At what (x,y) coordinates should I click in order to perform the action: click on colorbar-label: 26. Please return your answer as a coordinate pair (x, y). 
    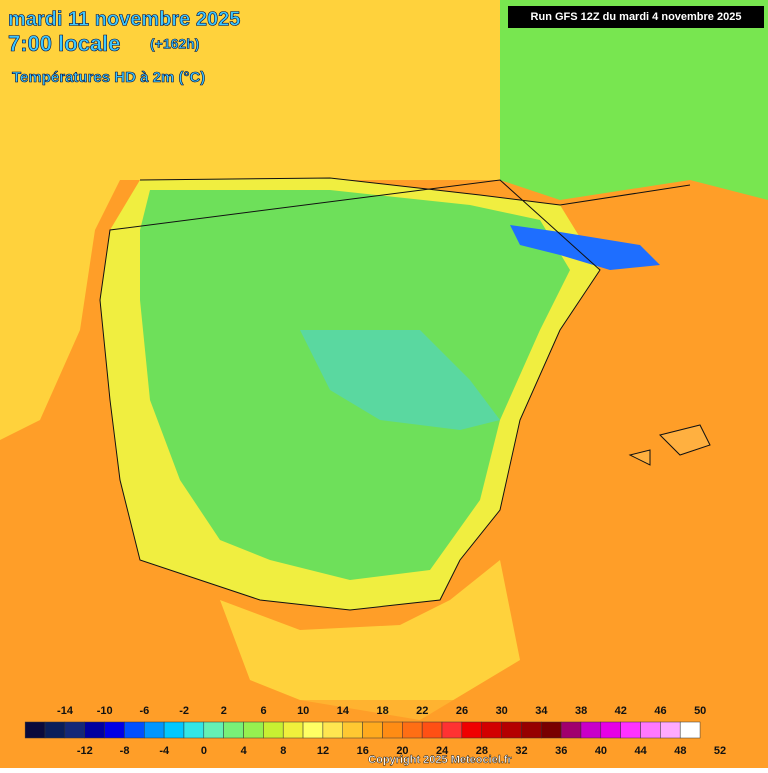
    Looking at the image, I should click on (462, 711).